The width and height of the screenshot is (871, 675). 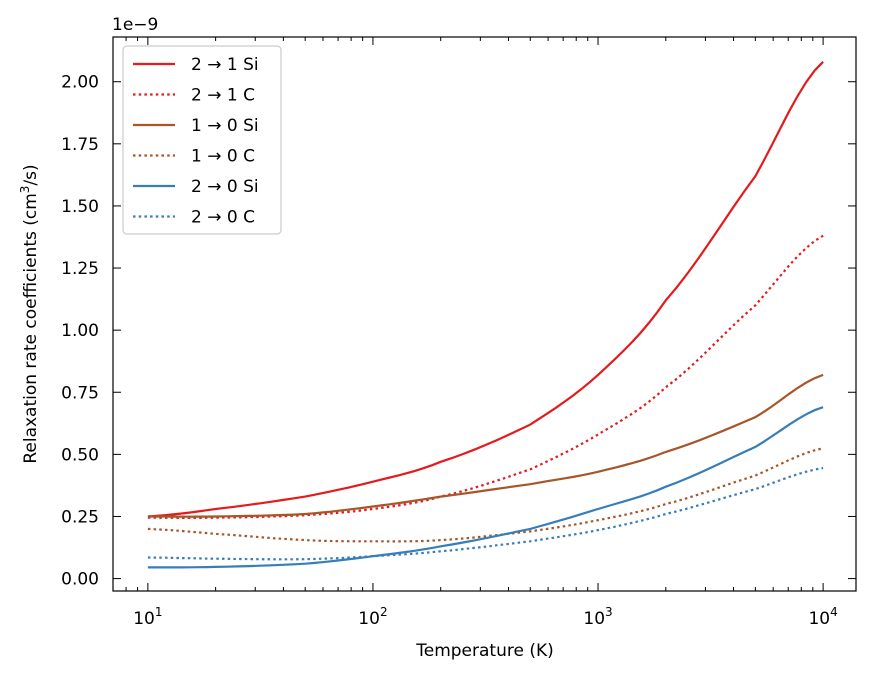 What do you see at coordinates (225, 65) in the screenshot?
I see `legend-label-0: 2 → 1 Si` at bounding box center [225, 65].